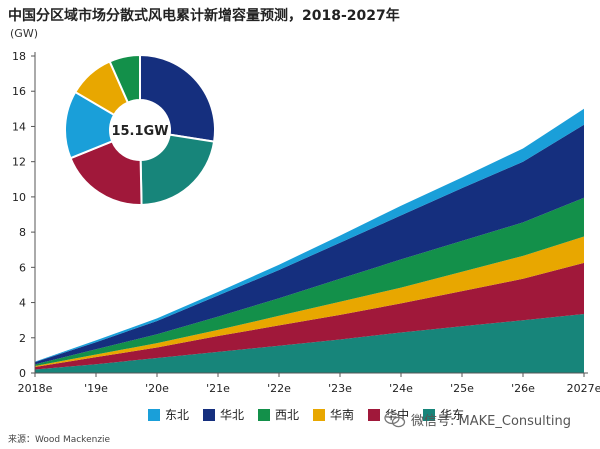 This screenshot has height=449, width=600. What do you see at coordinates (583, 388) in the screenshot?
I see `x-tick-label: 2027e` at bounding box center [583, 388].